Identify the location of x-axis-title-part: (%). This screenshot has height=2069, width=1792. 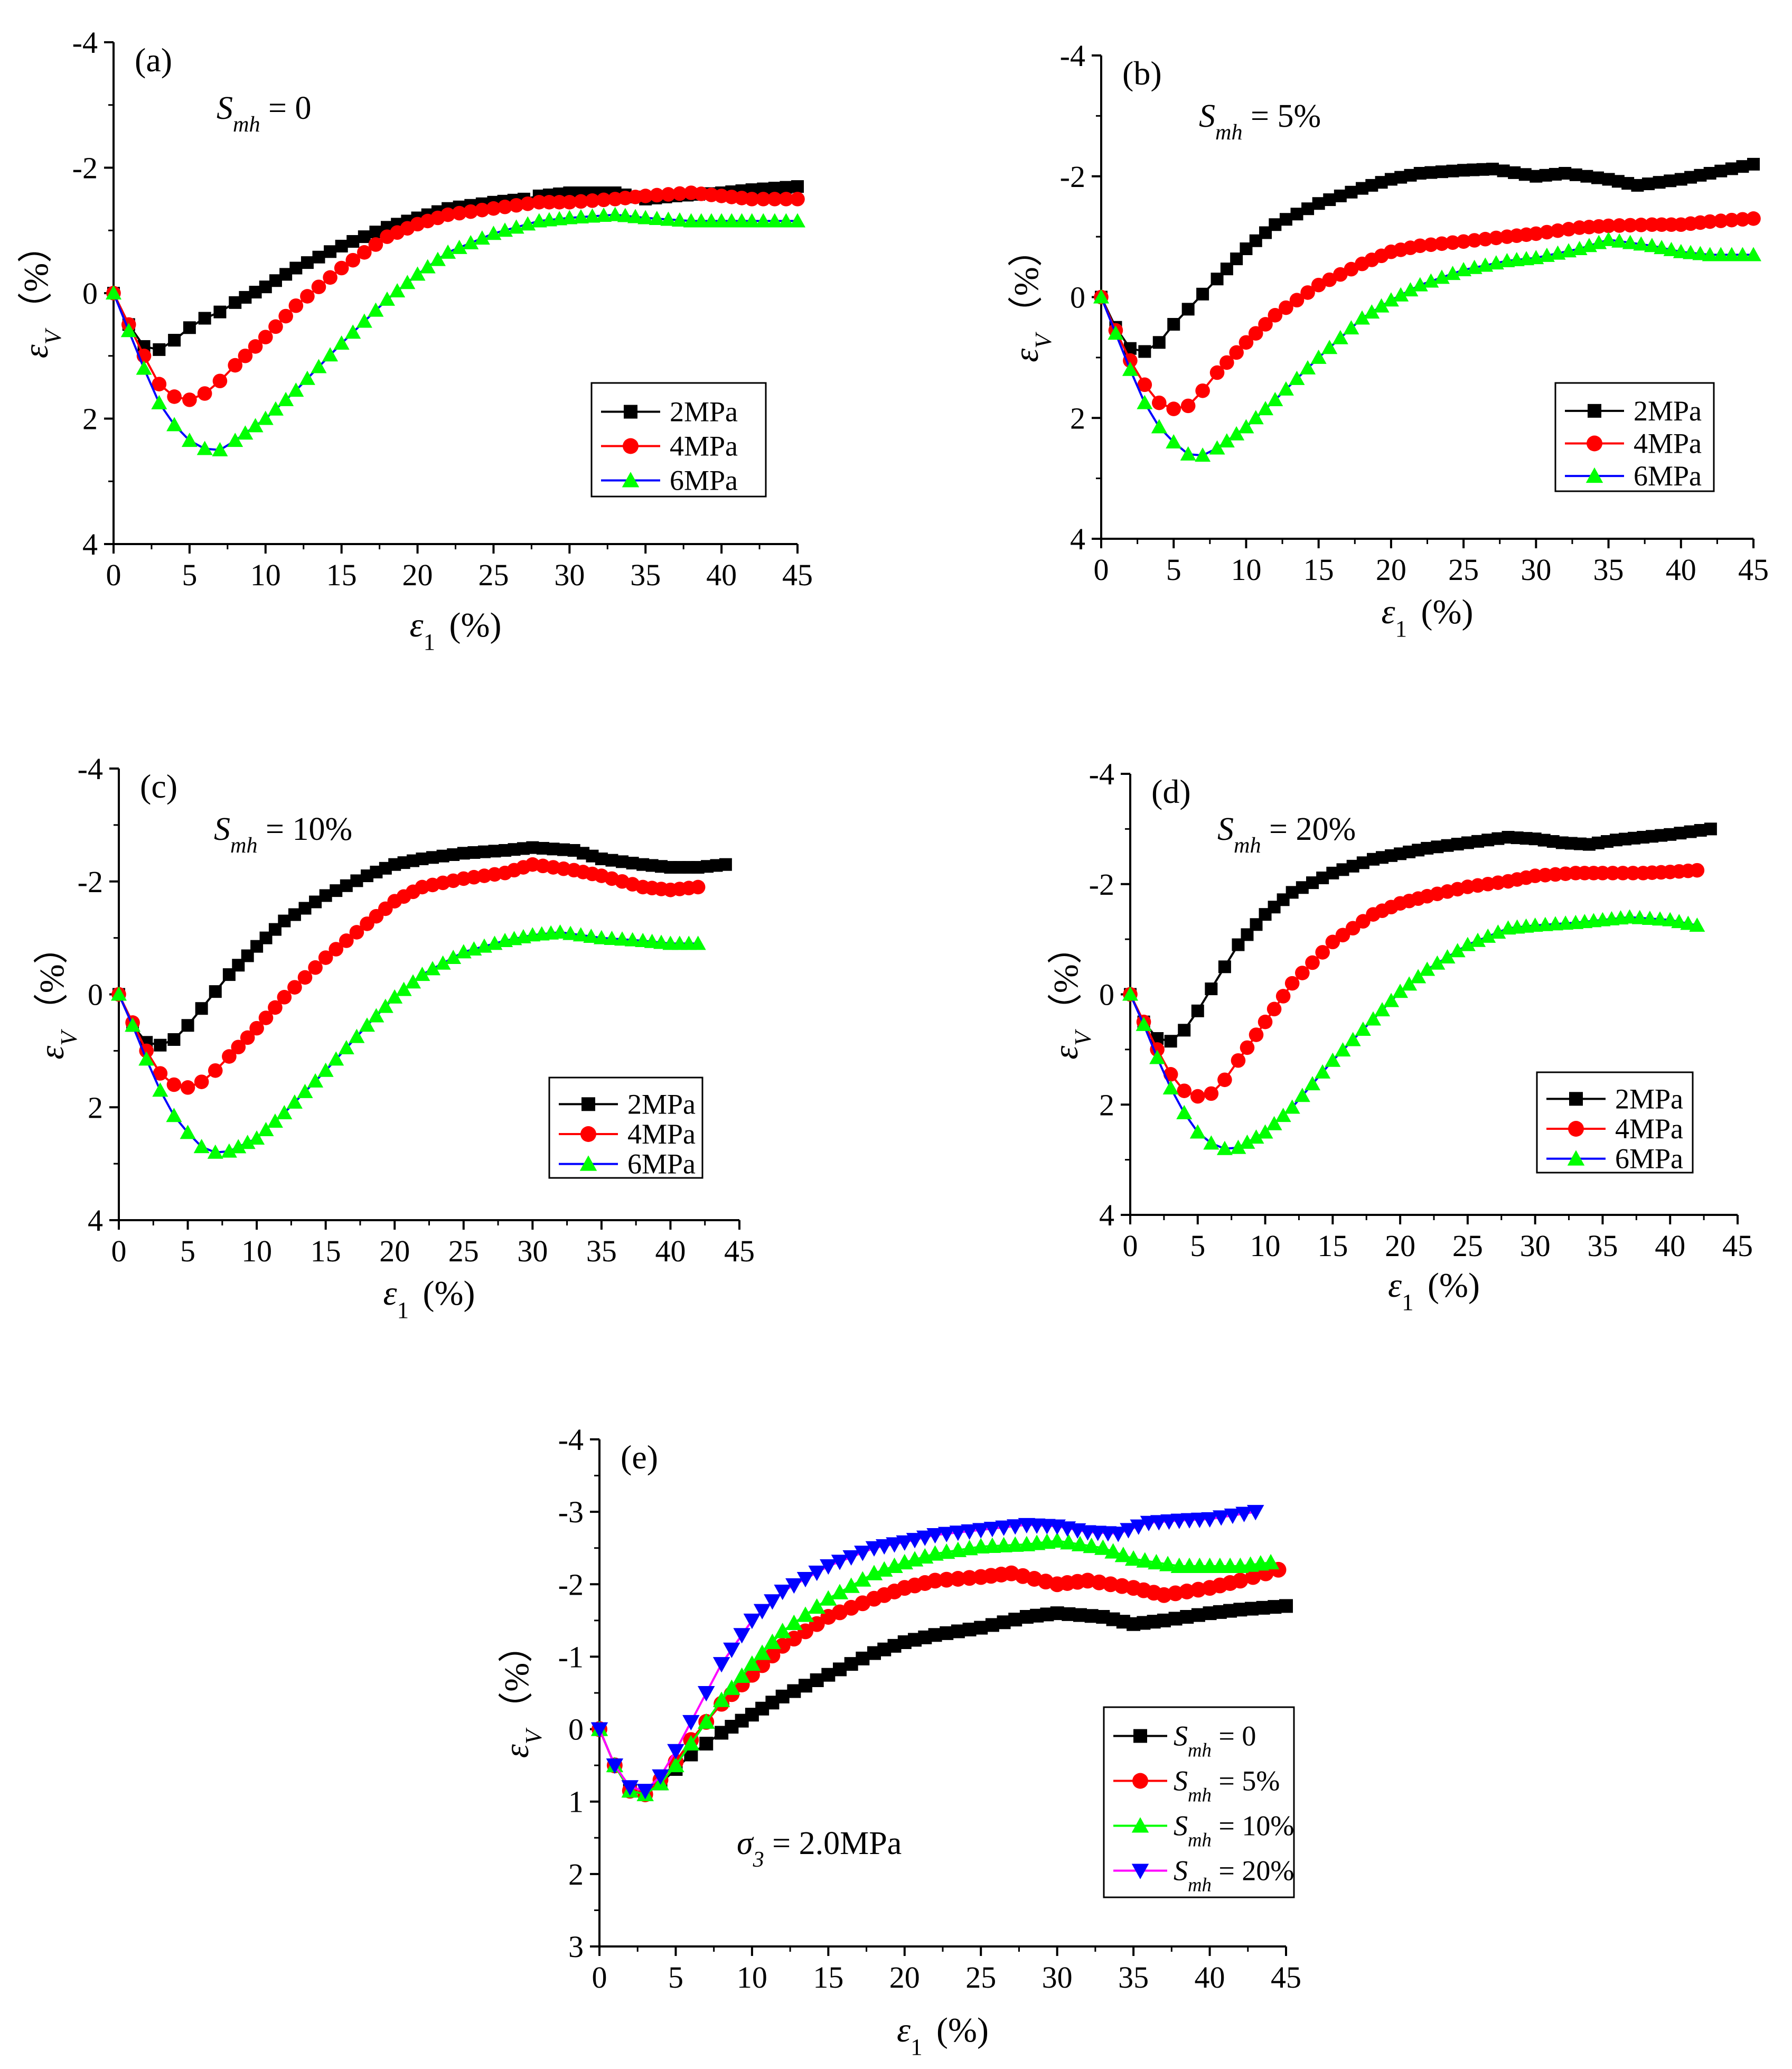
(444, 1293).